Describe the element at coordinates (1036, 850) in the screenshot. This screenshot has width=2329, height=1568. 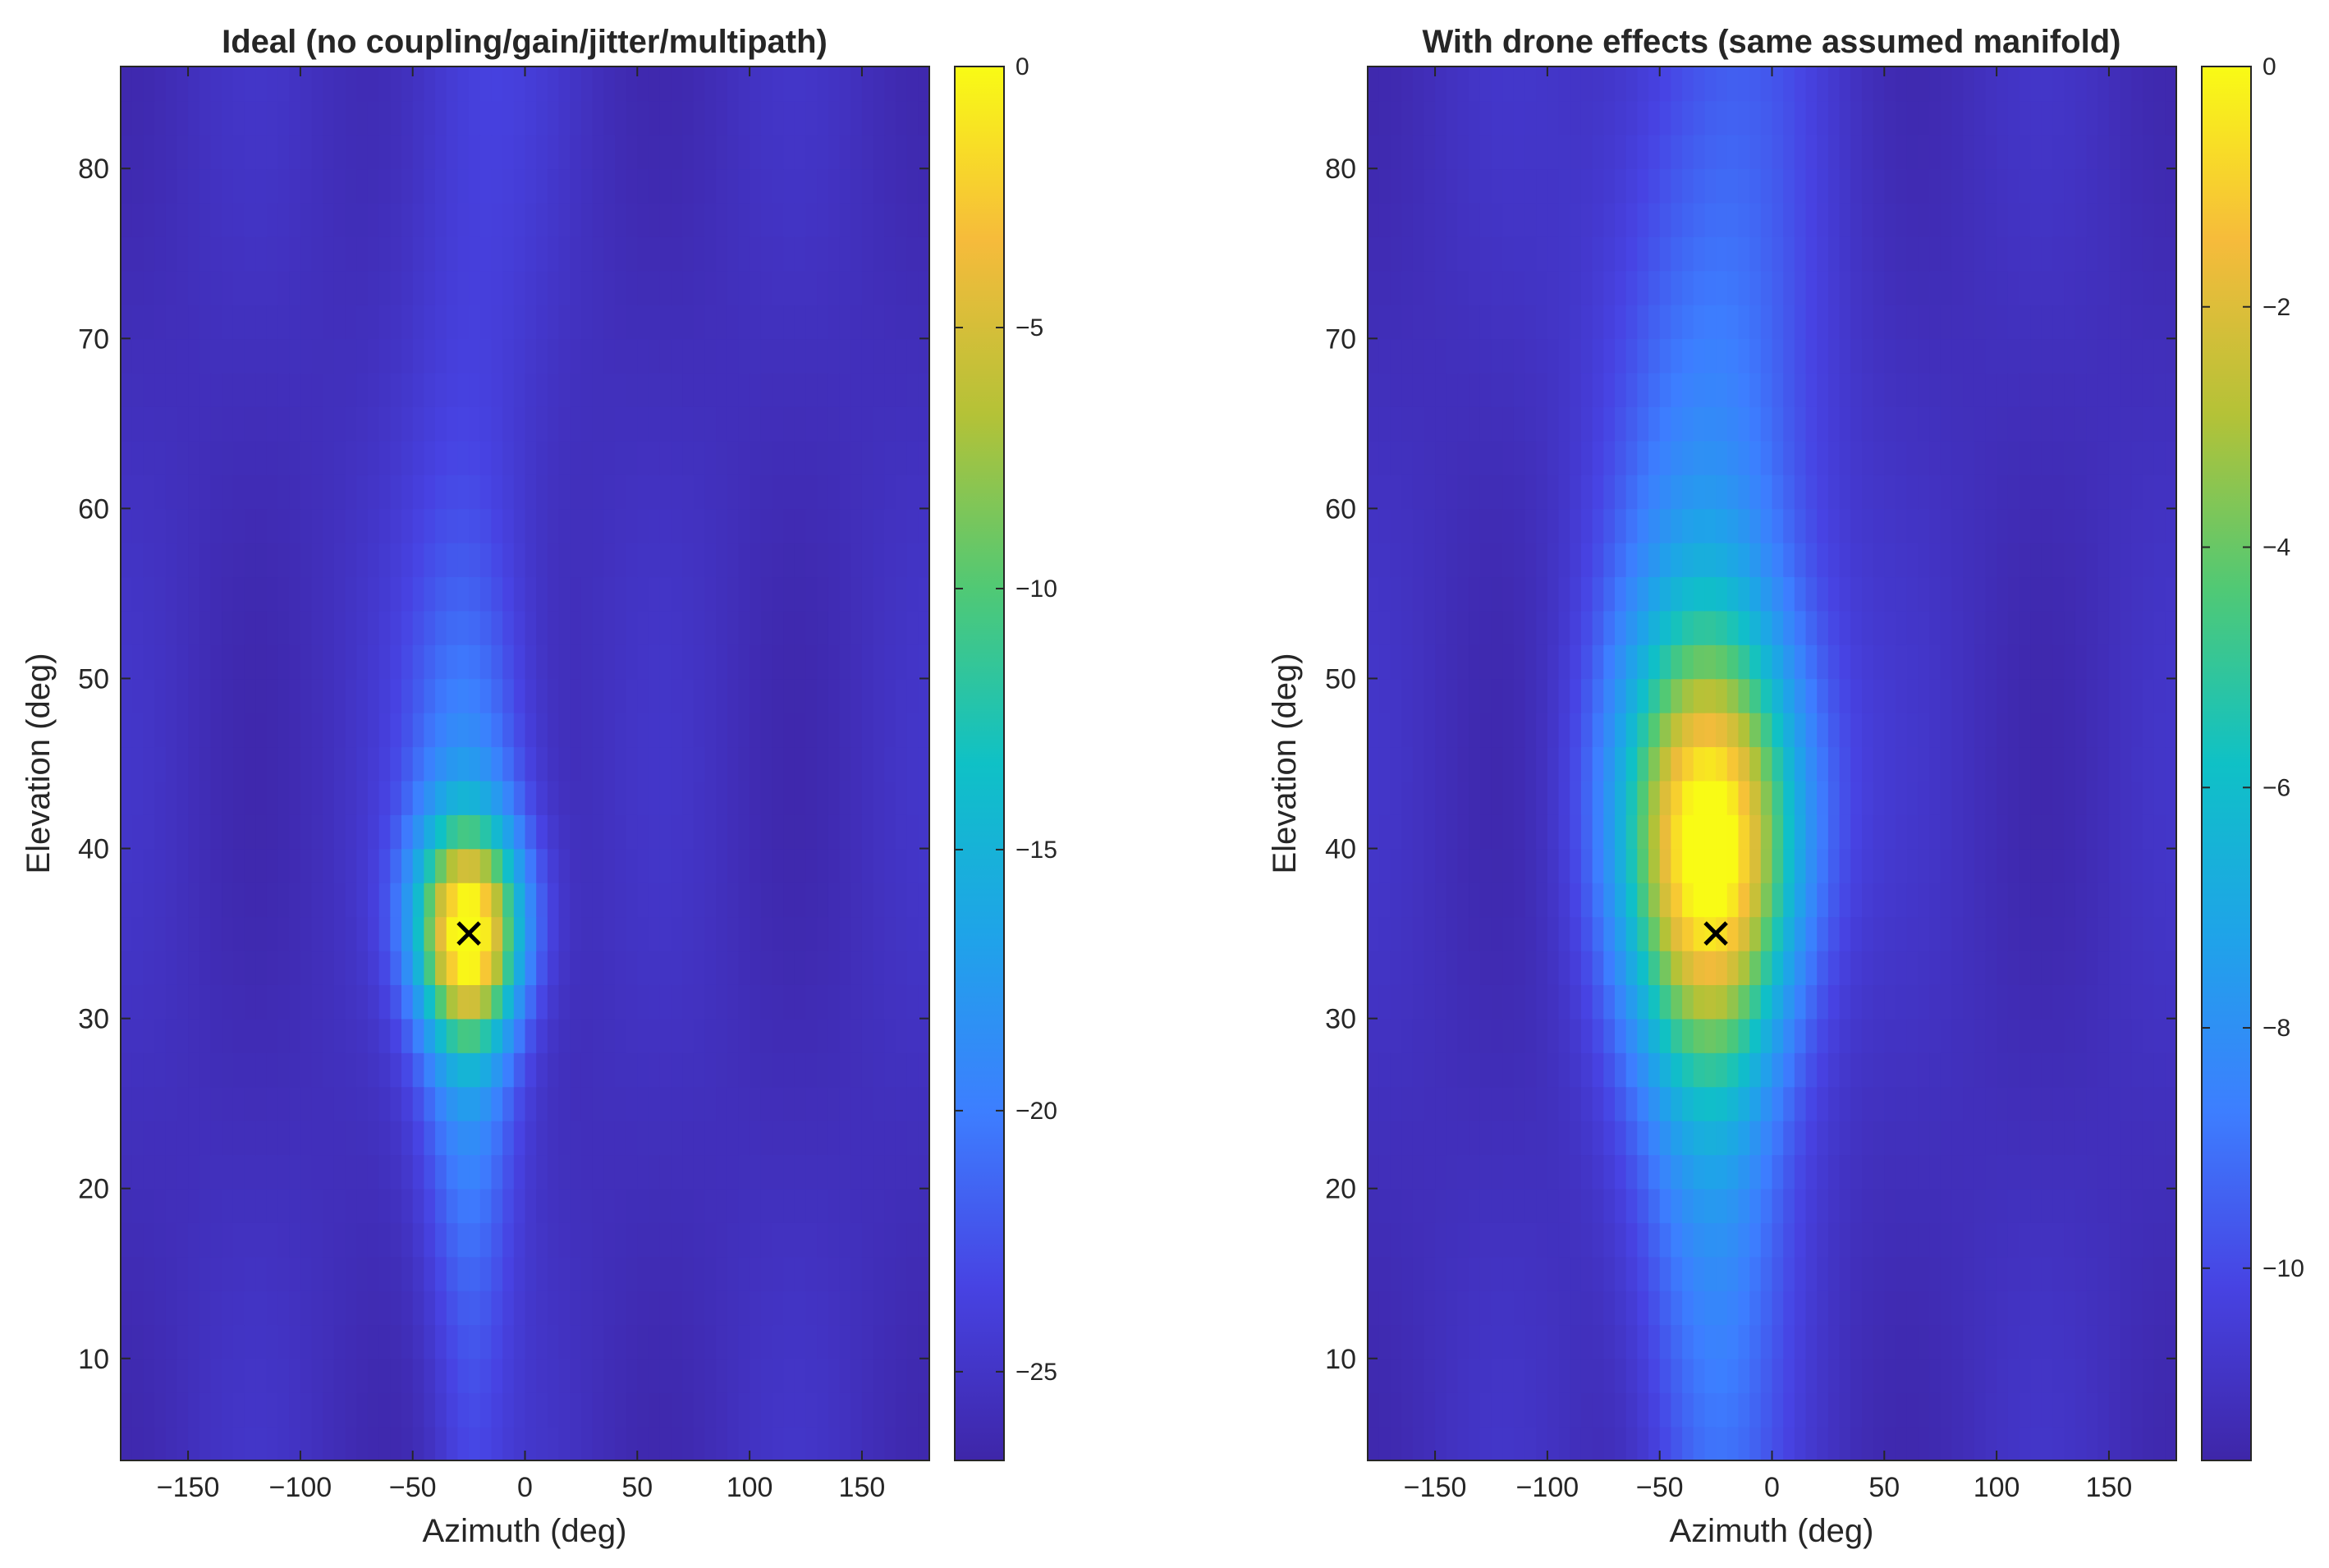
I see `colorbar-tick-label: −15` at that location.